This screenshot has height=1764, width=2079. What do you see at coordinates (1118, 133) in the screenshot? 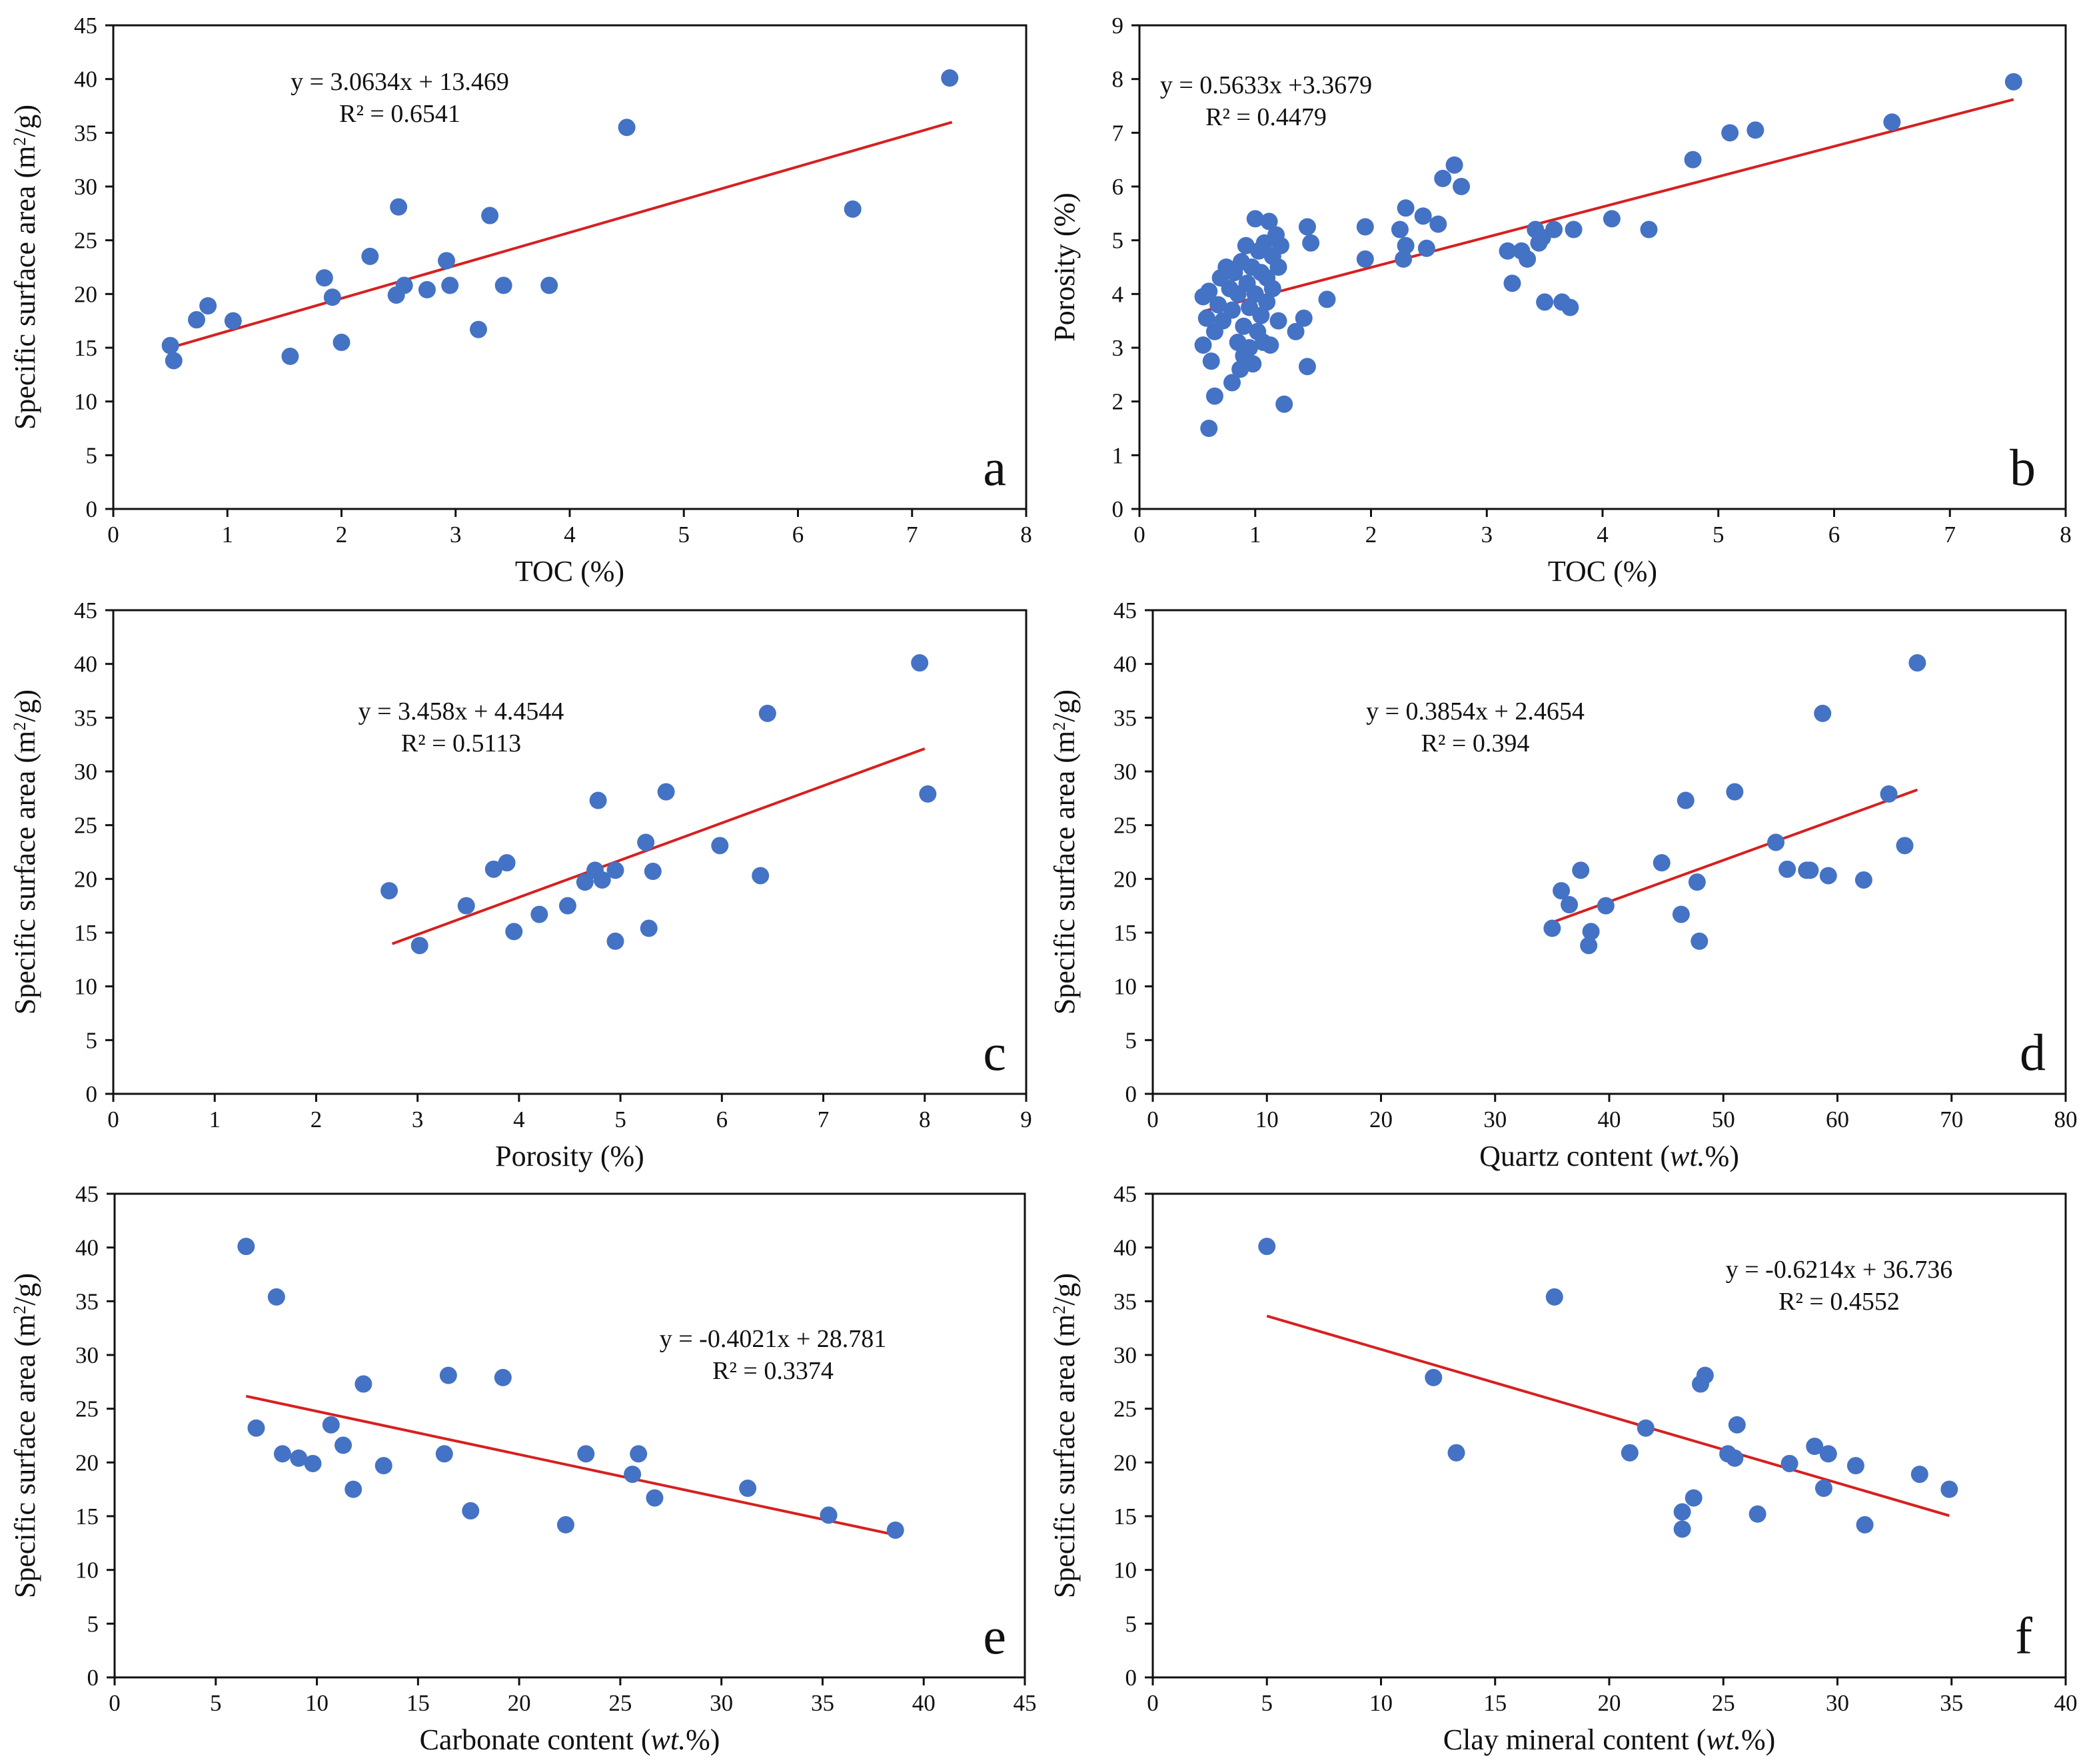
I see `y-tick-label: 7` at bounding box center [1118, 133].